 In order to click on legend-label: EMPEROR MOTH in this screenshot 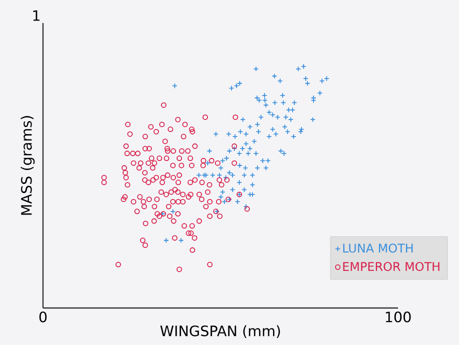, I will do `click(391, 266)`.